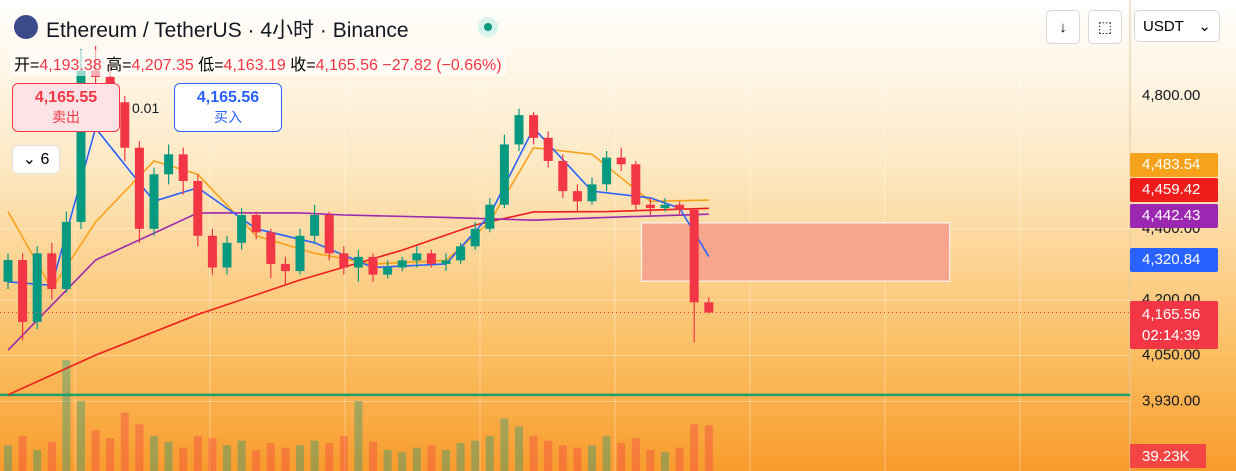 The width and height of the screenshot is (1236, 471). Describe the element at coordinates (36, 159) in the screenshot. I see `indicator-toggle: ⌄ 6` at that location.